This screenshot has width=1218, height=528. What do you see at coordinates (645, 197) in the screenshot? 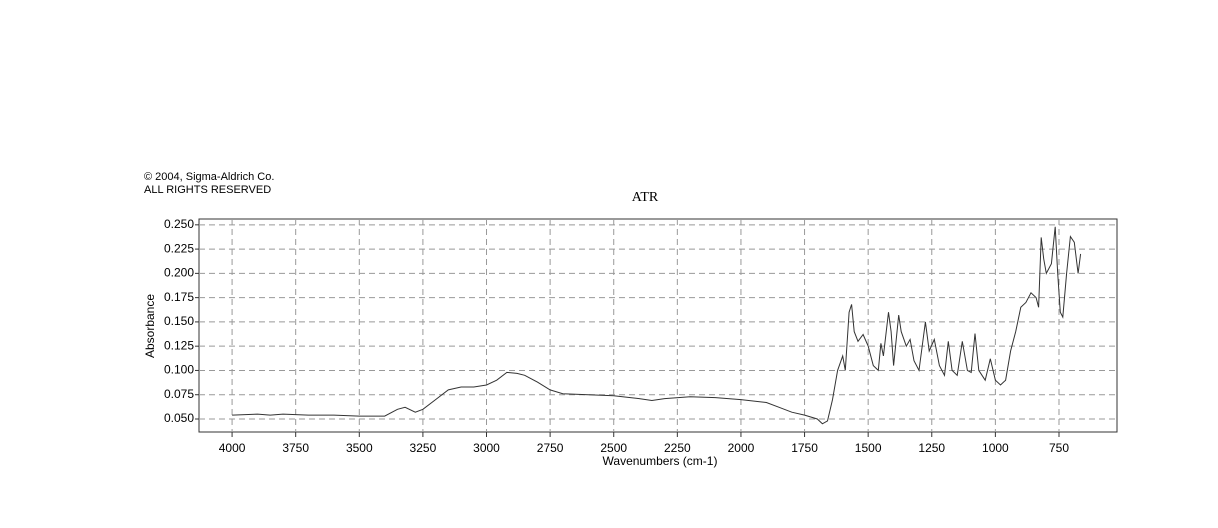
I see `chart-title: ATR` at bounding box center [645, 197].